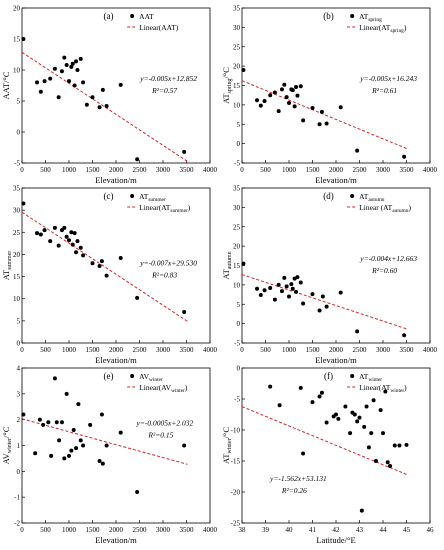 This screenshot has height=550, width=444. Describe the element at coordinates (159, 27) in the screenshot. I see `legend-line-label: Linear(AAT)` at that location.